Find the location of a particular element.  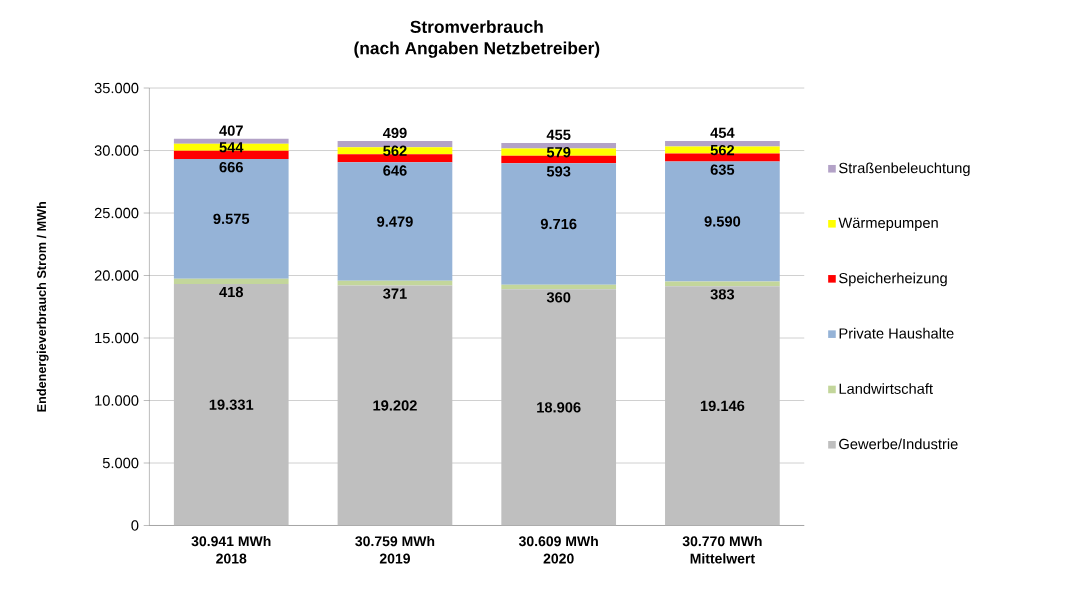

chart-subtitle: (nach Angaben Netzbetreiber) is located at coordinates (477, 49).